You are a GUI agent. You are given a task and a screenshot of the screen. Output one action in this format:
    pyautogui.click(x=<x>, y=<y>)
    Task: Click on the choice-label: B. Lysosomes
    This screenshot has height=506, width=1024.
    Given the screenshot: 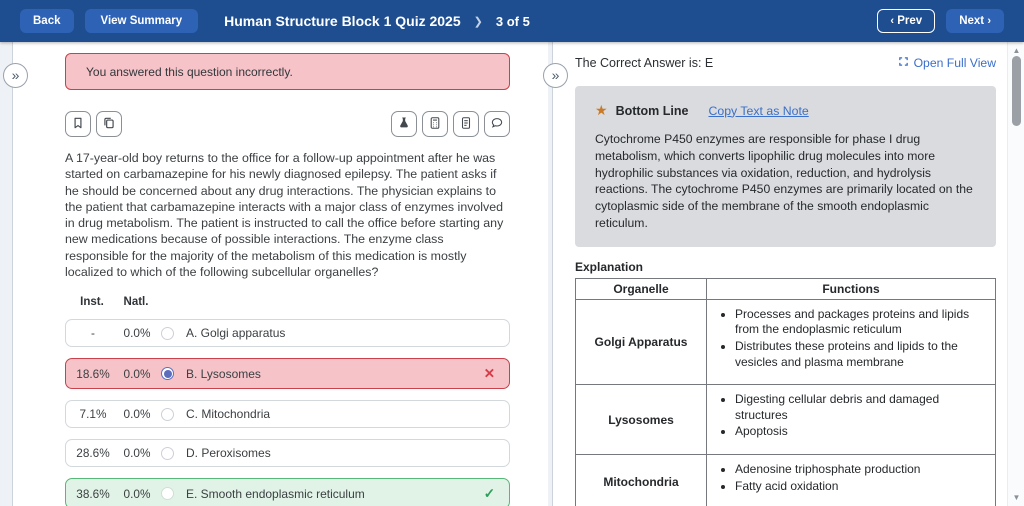 What is the action you would take?
    pyautogui.click(x=223, y=373)
    